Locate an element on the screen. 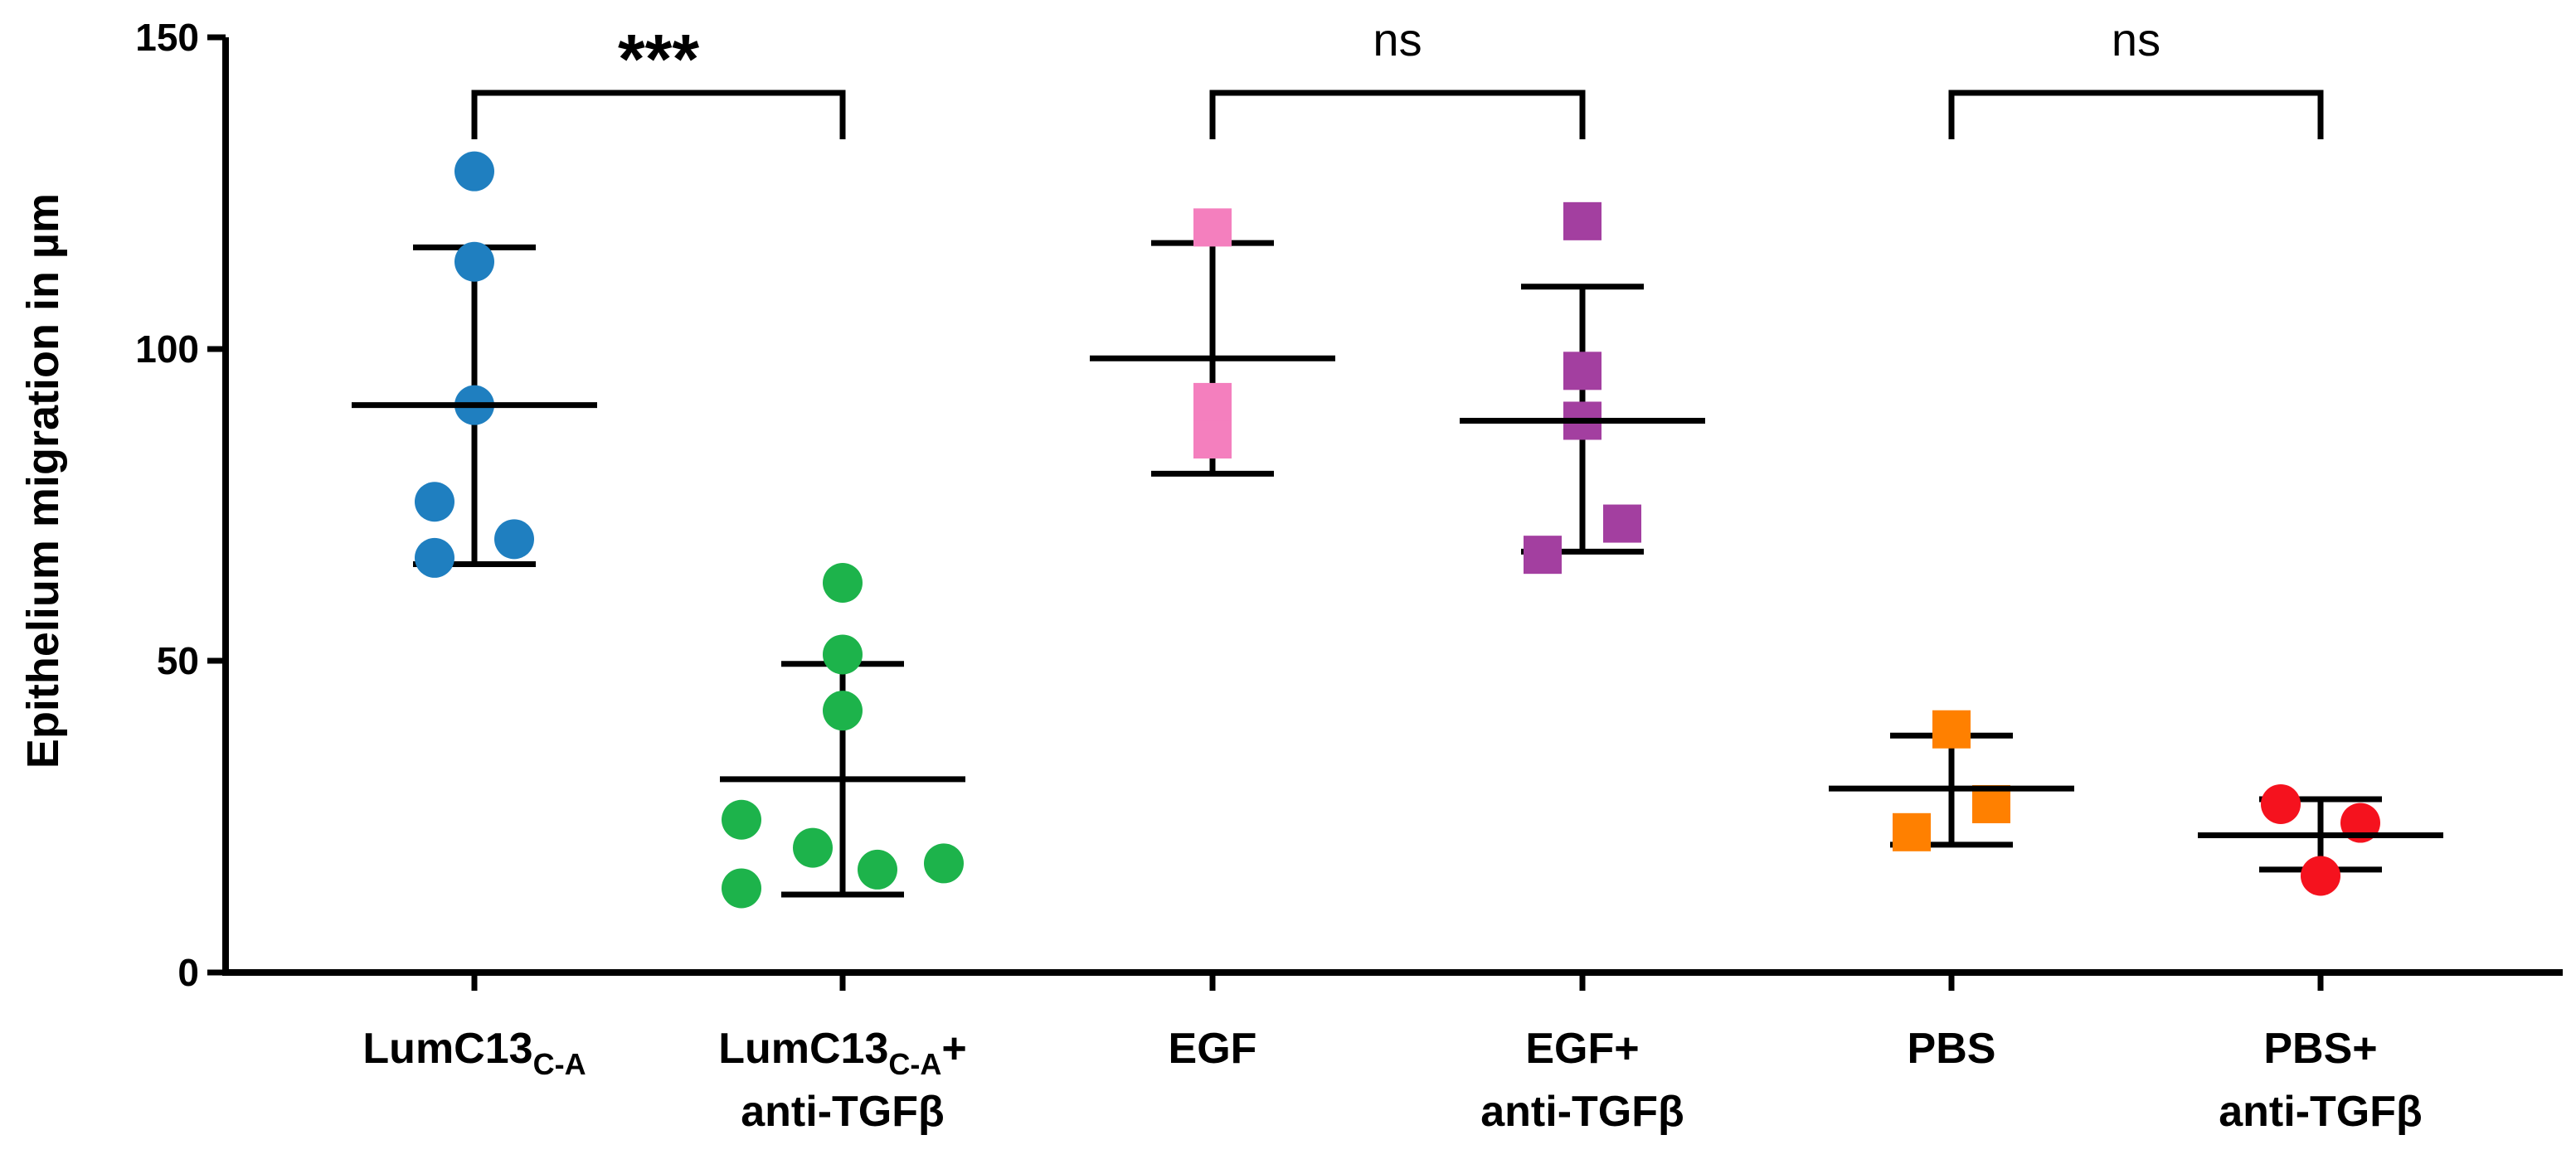 The width and height of the screenshot is (2576, 1164). group-g6 is located at coordinates (2321, 839).